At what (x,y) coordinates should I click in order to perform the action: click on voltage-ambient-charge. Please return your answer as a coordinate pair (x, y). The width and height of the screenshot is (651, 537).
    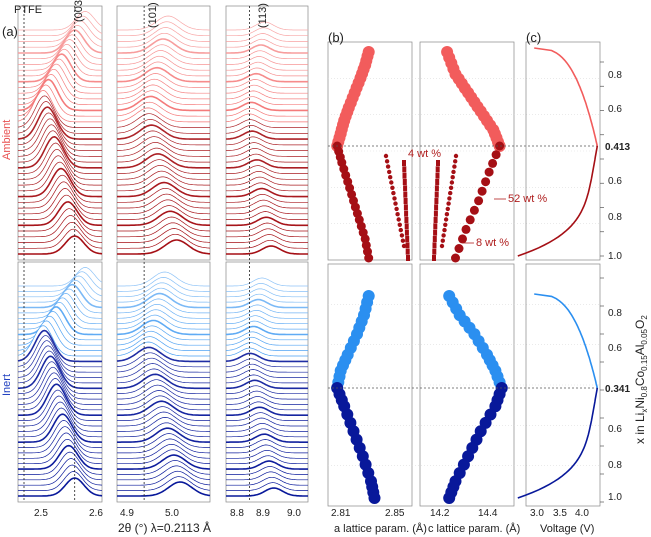
    Looking at the image, I should click on (566, 97).